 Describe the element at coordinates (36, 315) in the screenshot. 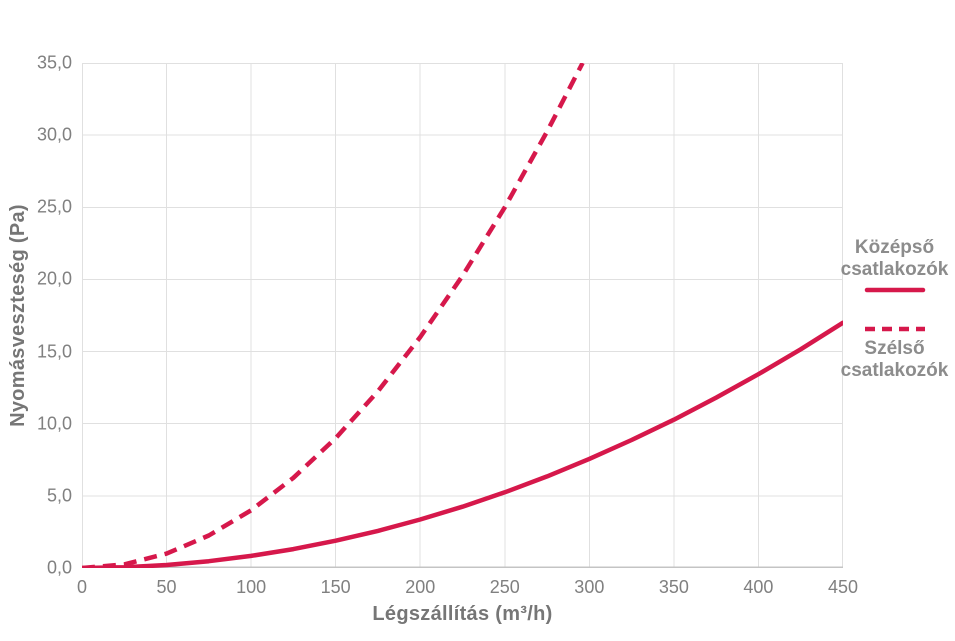

I see `y-axis-tick-labels: 0,0 5,0 10,0 15,0 20,0 25,0 30,0 35,0` at that location.